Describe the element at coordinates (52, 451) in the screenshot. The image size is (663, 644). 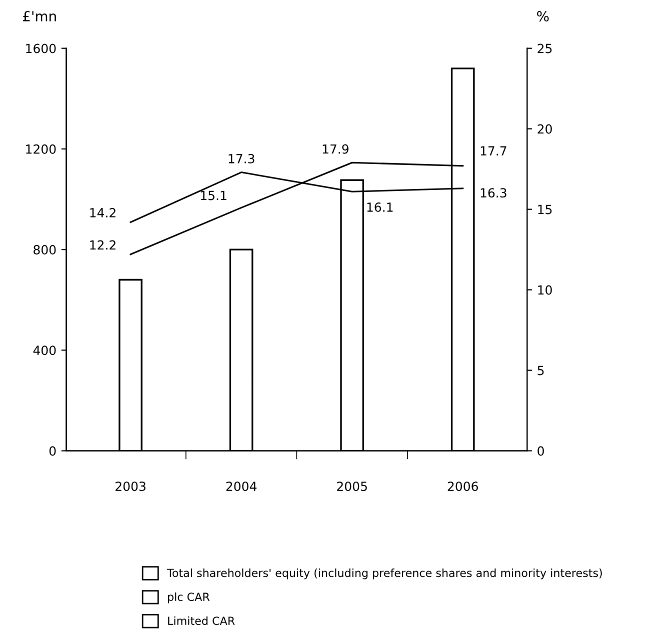
I see `y-tick-label: 0` at that location.